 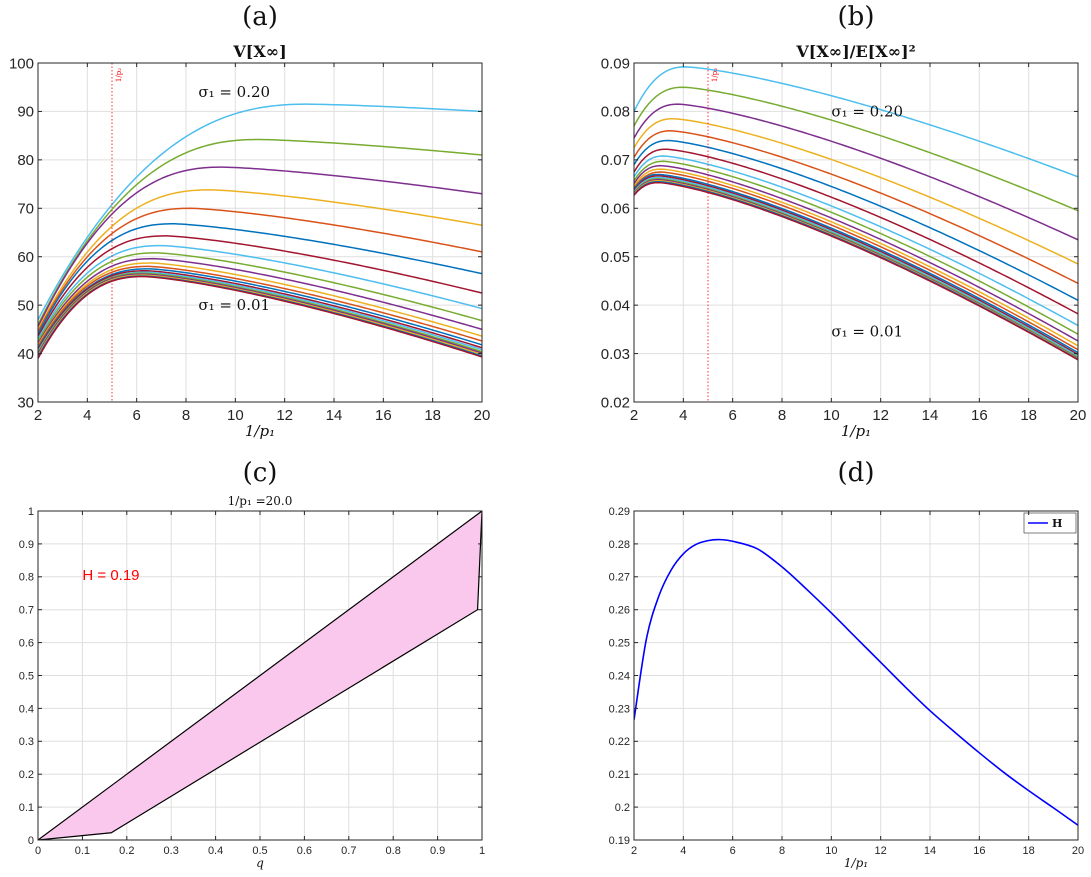 I want to click on plot-area, so click(x=856, y=682).